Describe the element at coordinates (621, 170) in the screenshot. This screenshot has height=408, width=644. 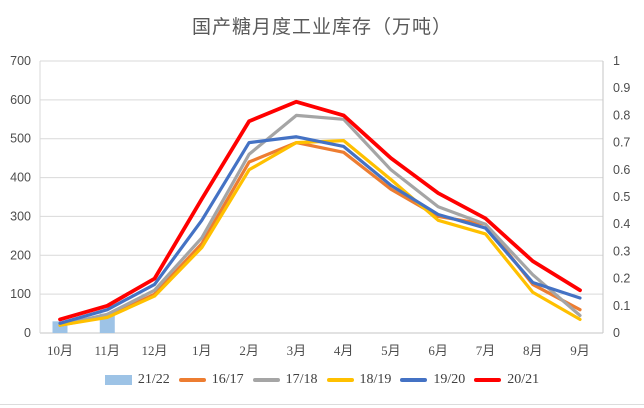
I see `right-axis-tick-label: 0.6` at that location.